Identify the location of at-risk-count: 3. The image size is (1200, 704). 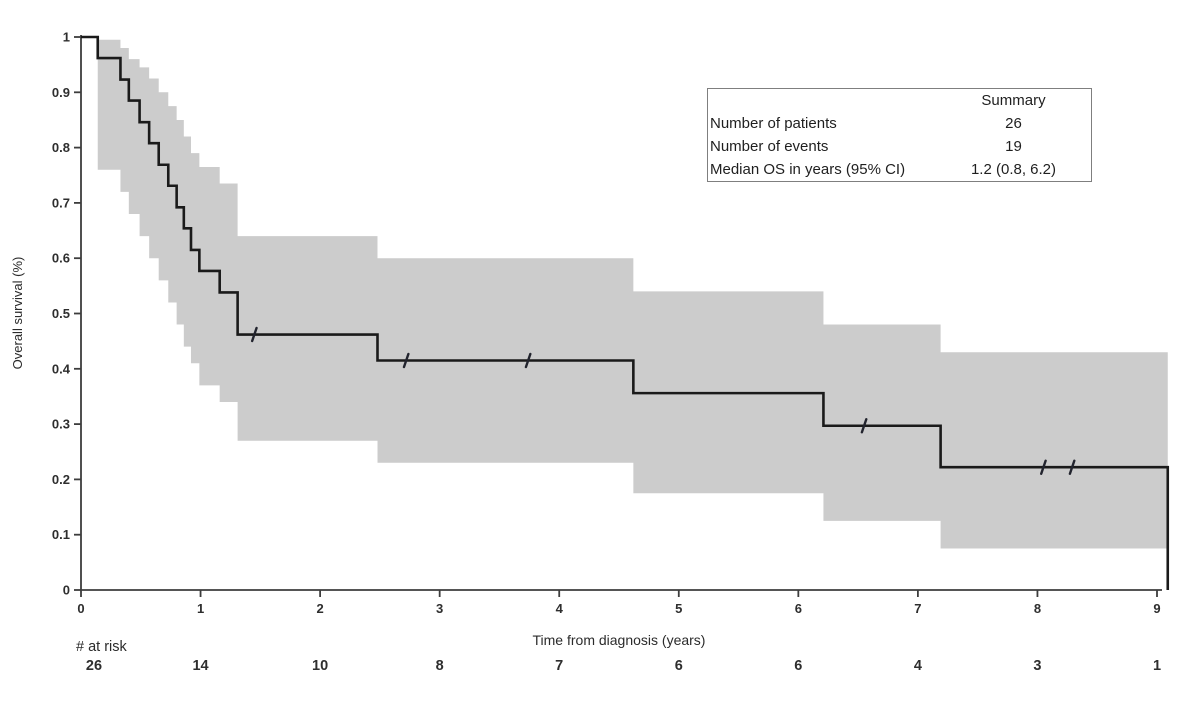
(1037, 666).